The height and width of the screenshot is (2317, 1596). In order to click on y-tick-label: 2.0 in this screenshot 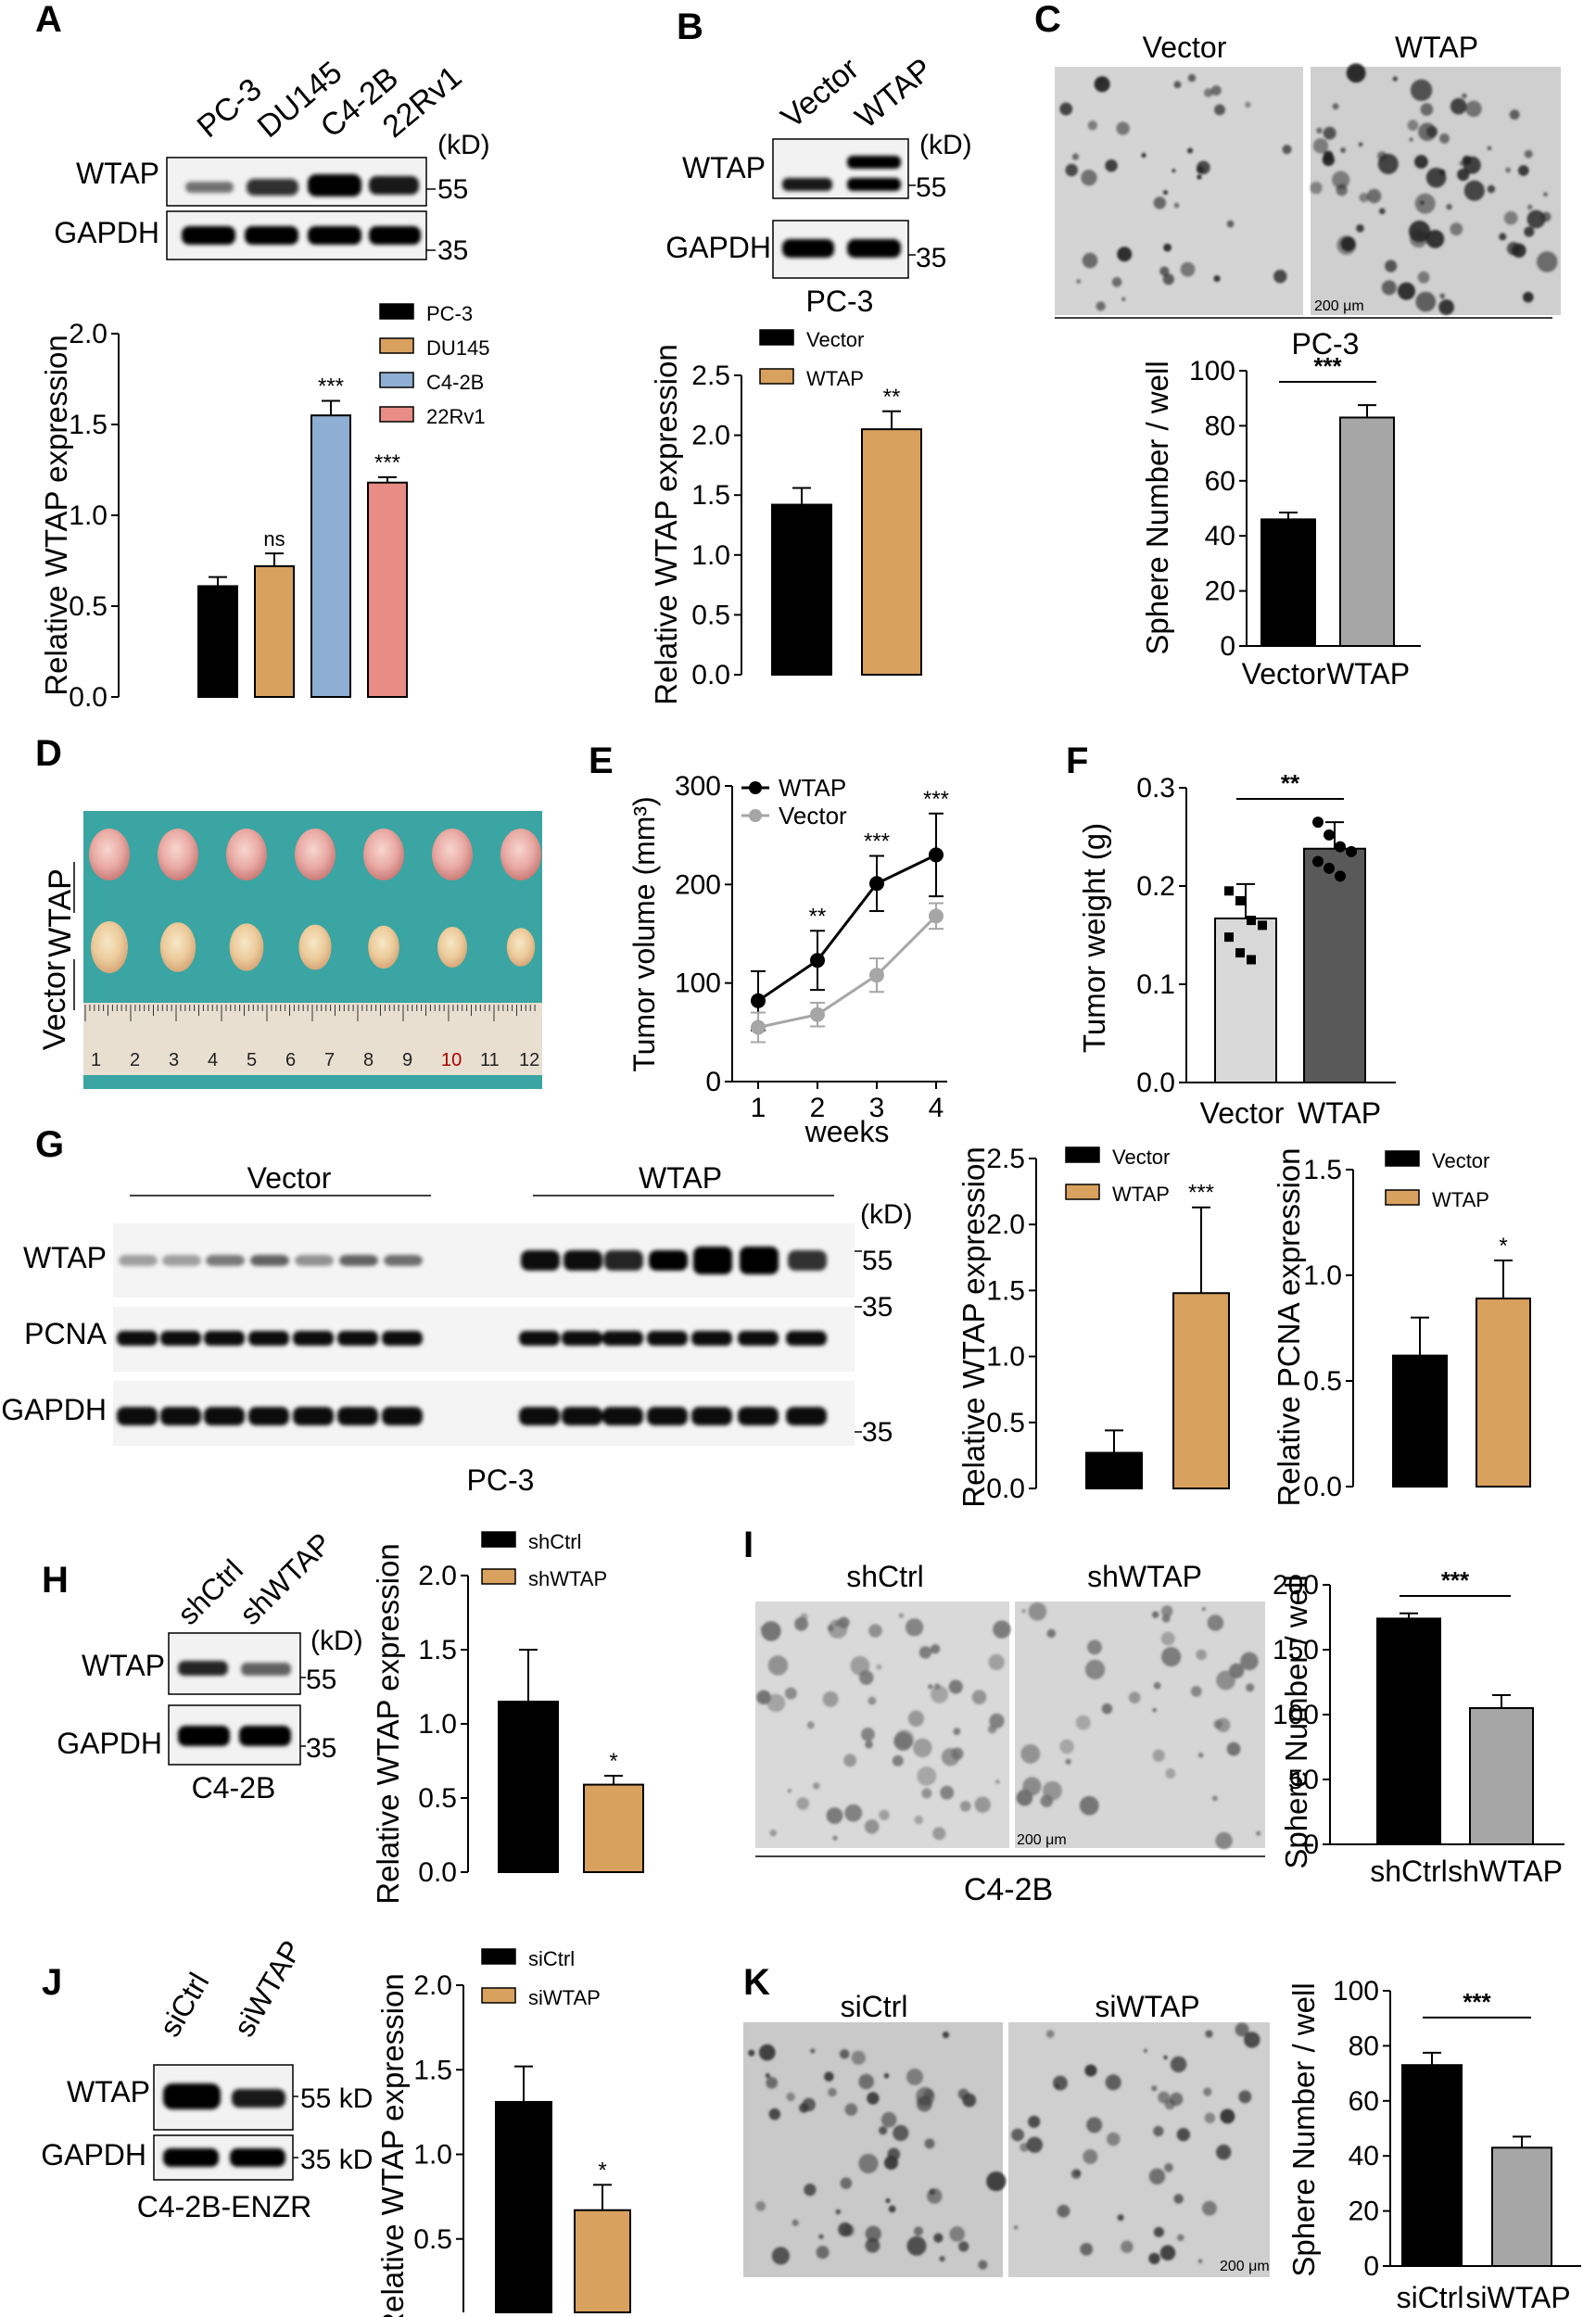, I will do `click(89, 334)`.